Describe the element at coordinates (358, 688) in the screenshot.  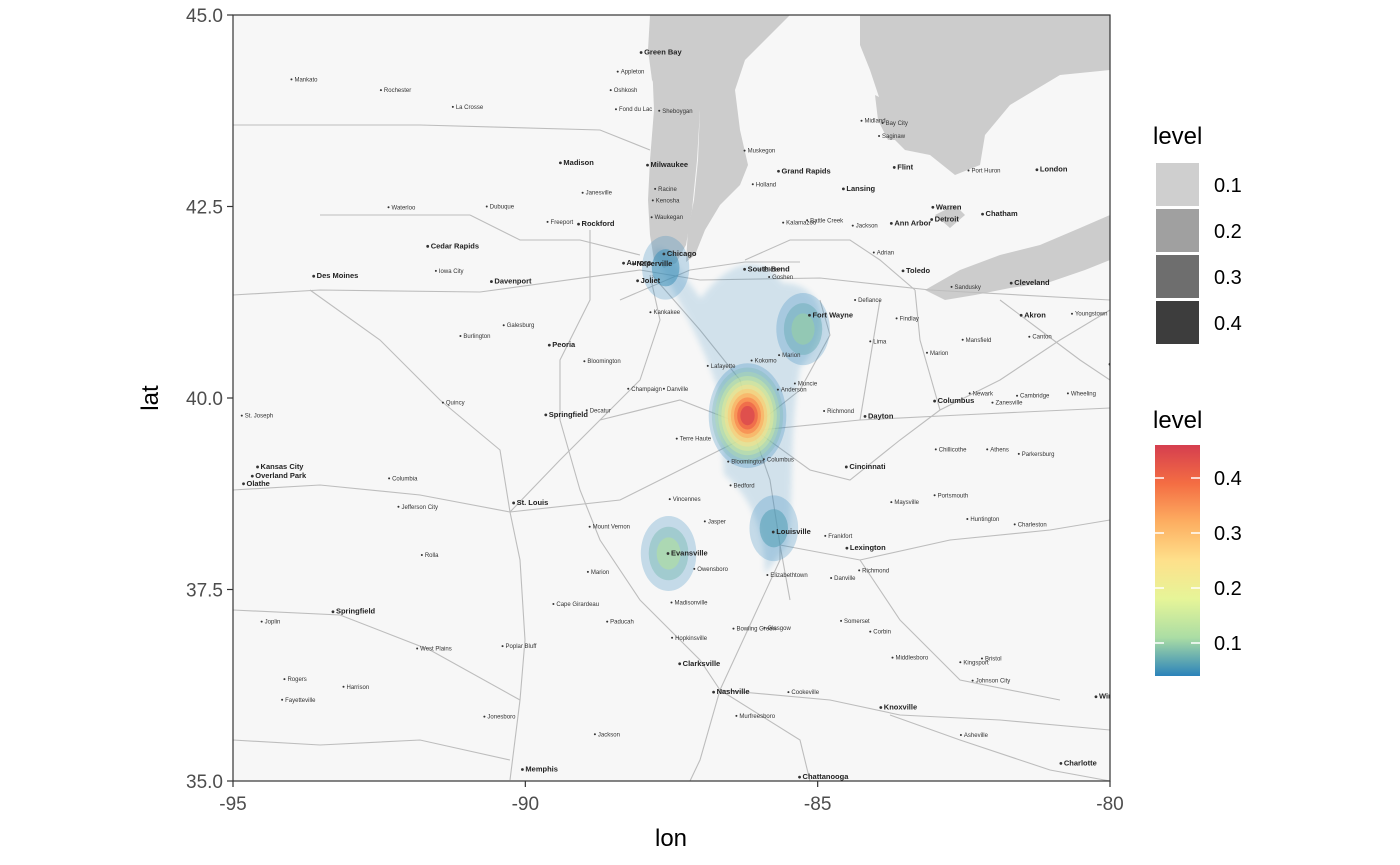
I see `city-label: Harrison` at that location.